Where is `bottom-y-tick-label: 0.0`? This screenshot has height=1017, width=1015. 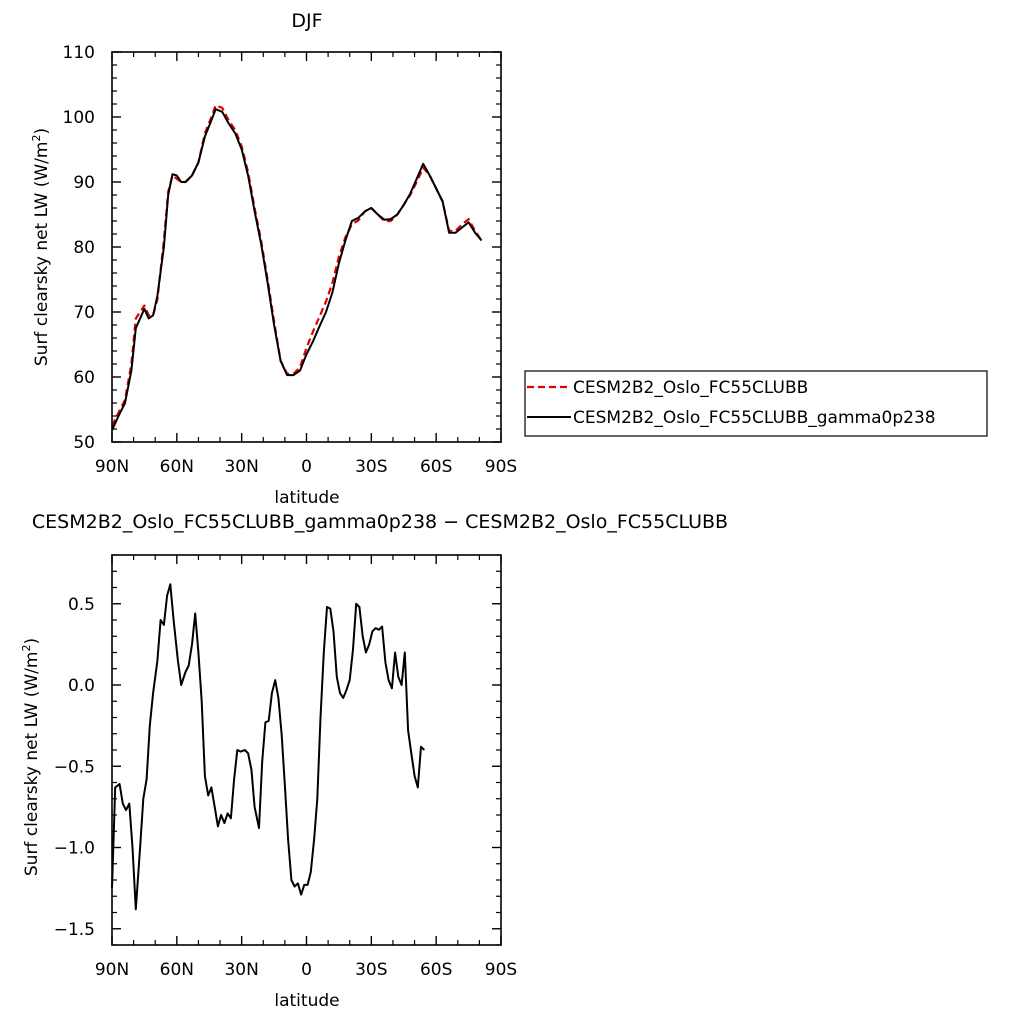 bottom-y-tick-label: 0.0 is located at coordinates (81, 686).